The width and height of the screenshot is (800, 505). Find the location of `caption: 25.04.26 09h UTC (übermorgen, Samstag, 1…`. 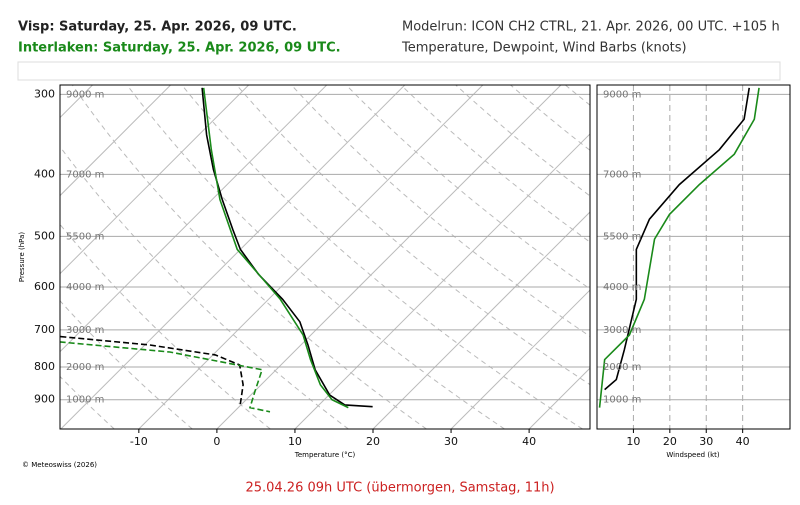

caption: 25.04.26 09h UTC (übermorgen, Samstag, 1… is located at coordinates (399, 488).